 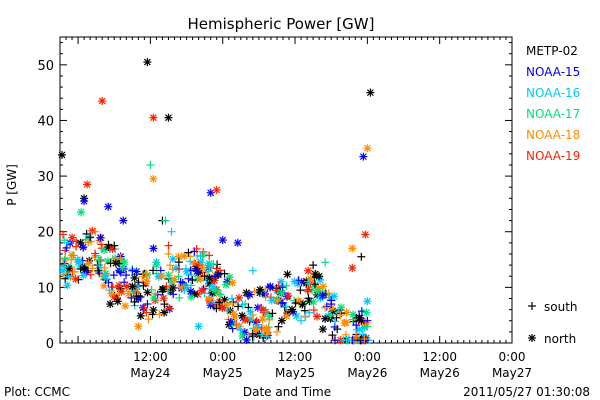 I want to click on legend-north-label: north, so click(x=560, y=339).